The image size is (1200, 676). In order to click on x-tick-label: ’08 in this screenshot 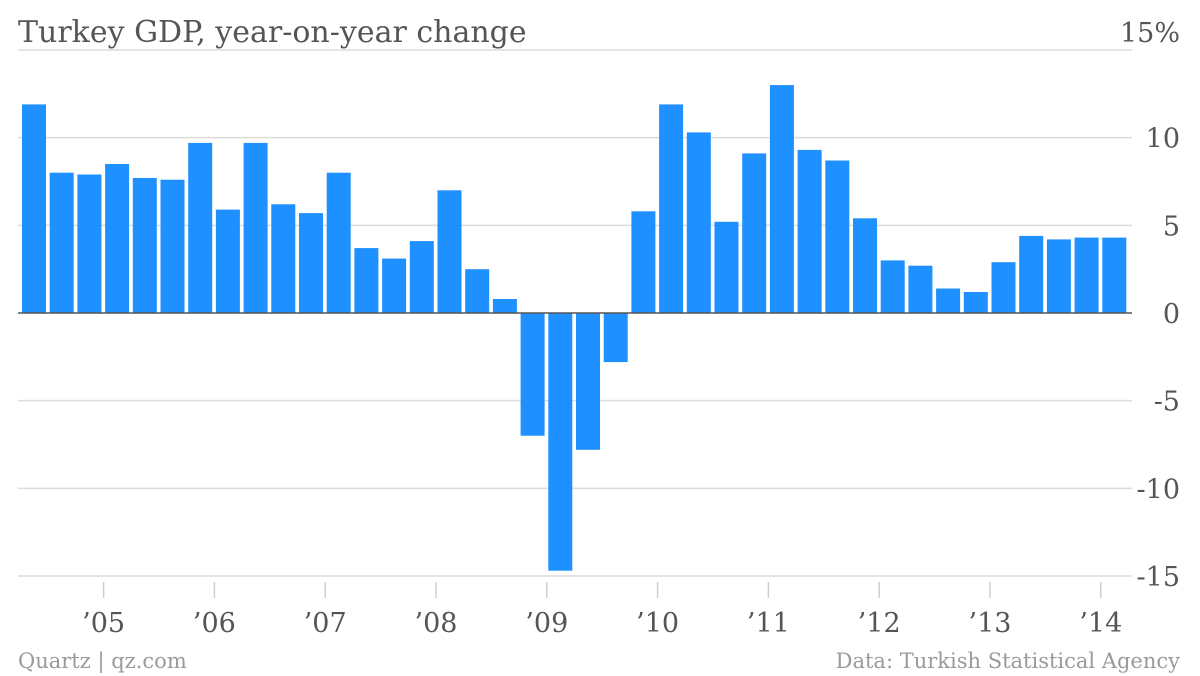, I will do `click(436, 623)`.